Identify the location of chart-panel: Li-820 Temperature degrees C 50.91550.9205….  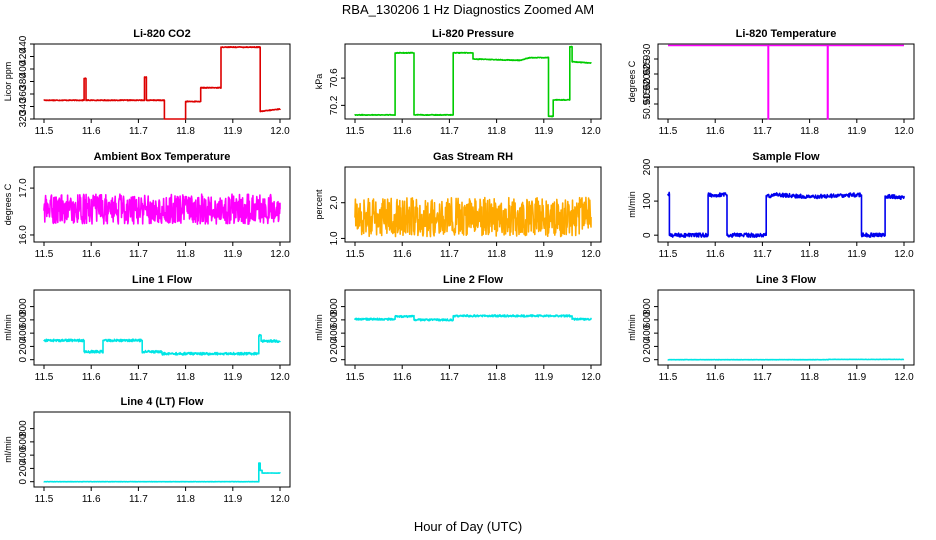
(771, 82).